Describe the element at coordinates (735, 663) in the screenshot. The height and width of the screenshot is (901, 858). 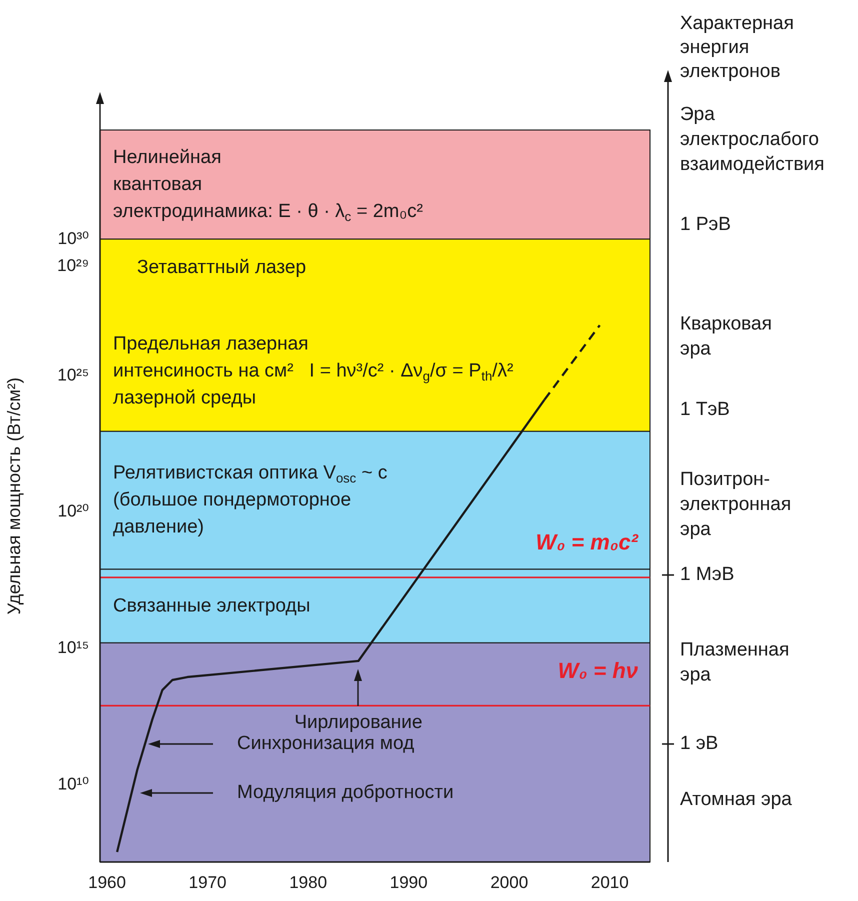
I see `text: Плазменная эра` at that location.